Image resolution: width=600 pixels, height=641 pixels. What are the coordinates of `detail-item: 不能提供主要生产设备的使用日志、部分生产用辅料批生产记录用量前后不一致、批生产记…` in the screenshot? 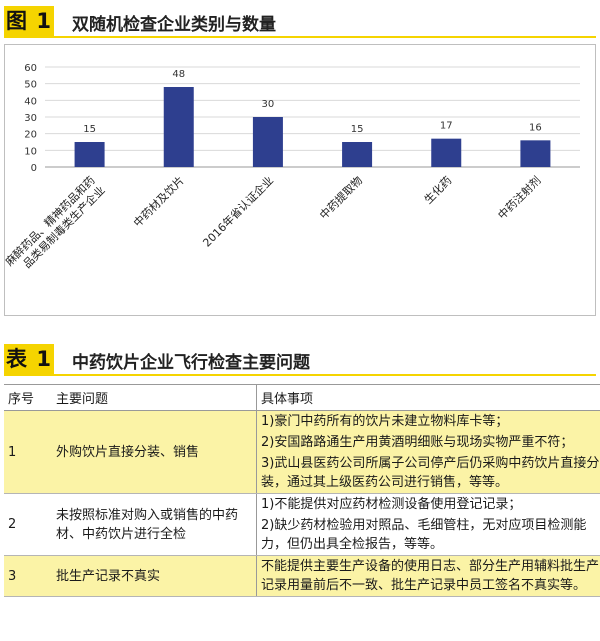 It's located at (430, 576).